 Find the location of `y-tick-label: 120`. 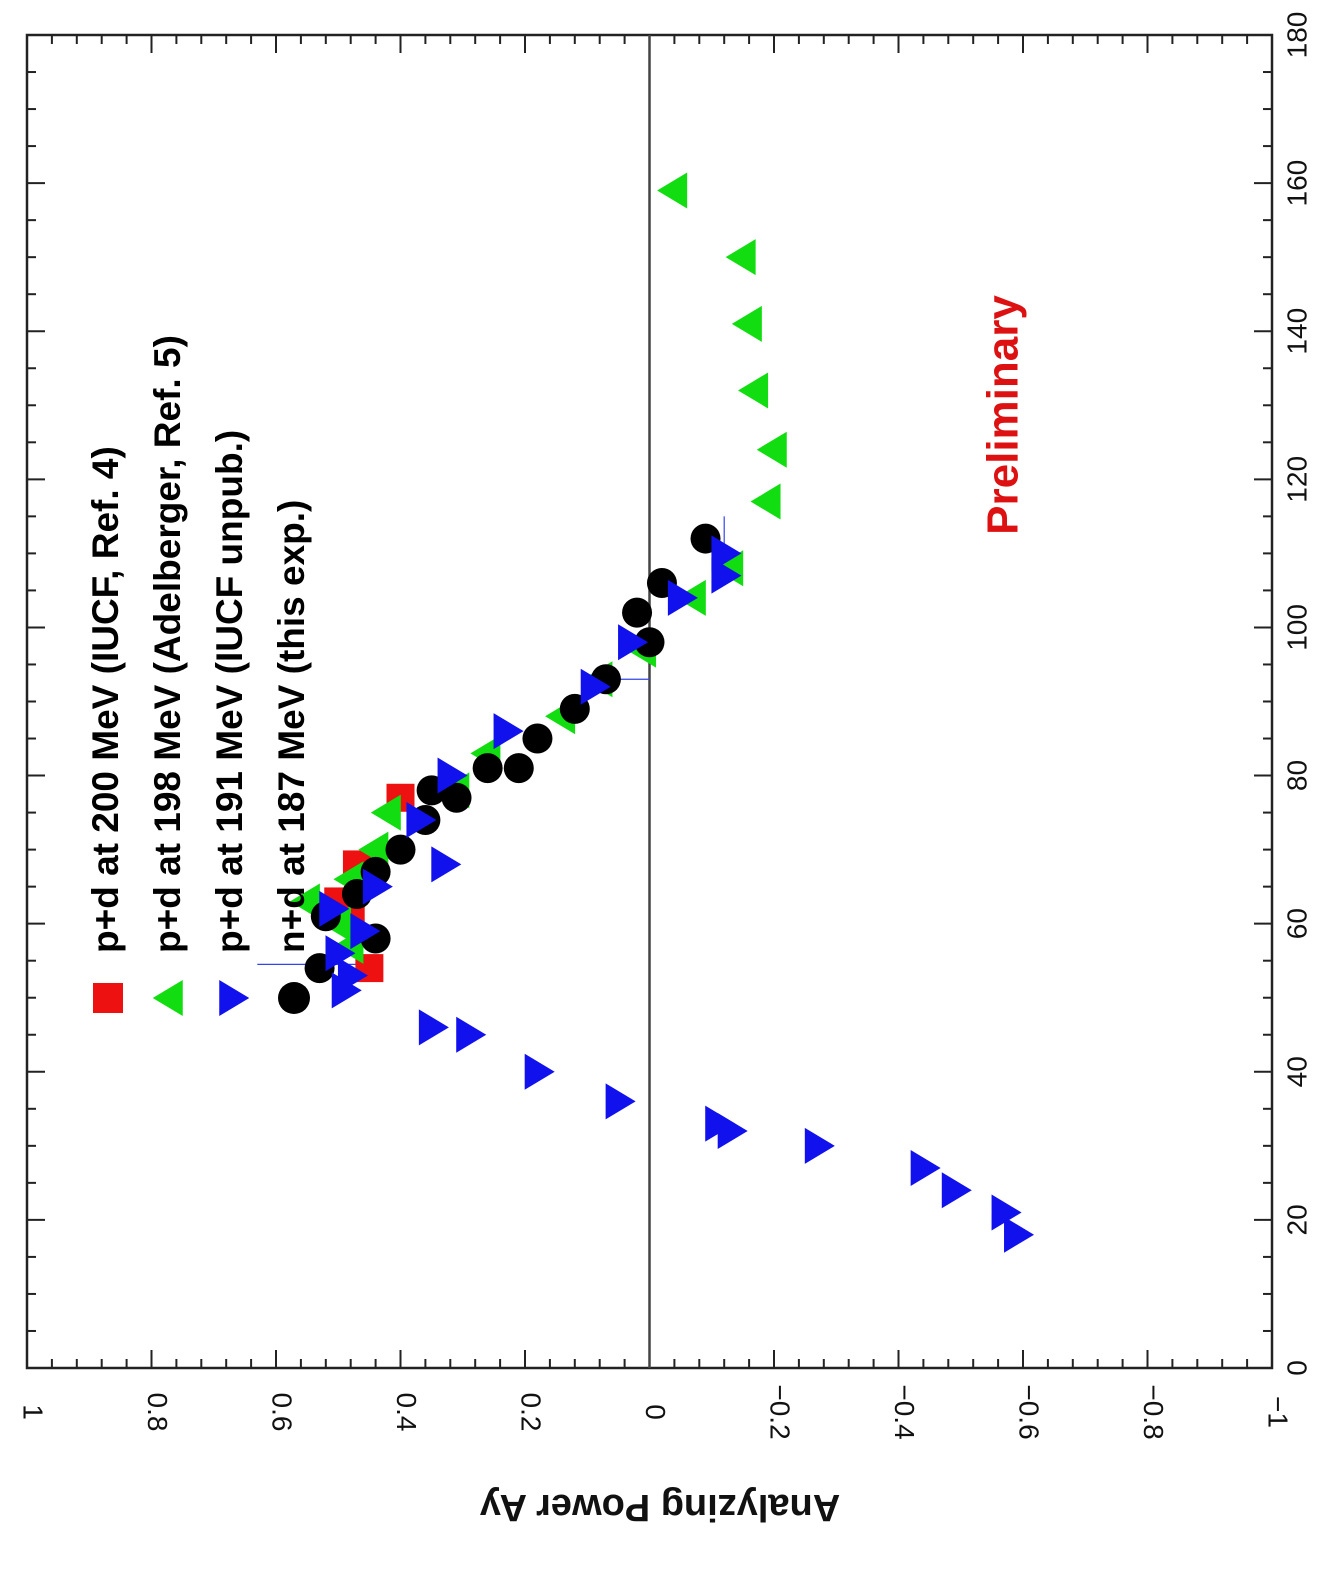

y-tick-label: 120 is located at coordinates (1296, 479).